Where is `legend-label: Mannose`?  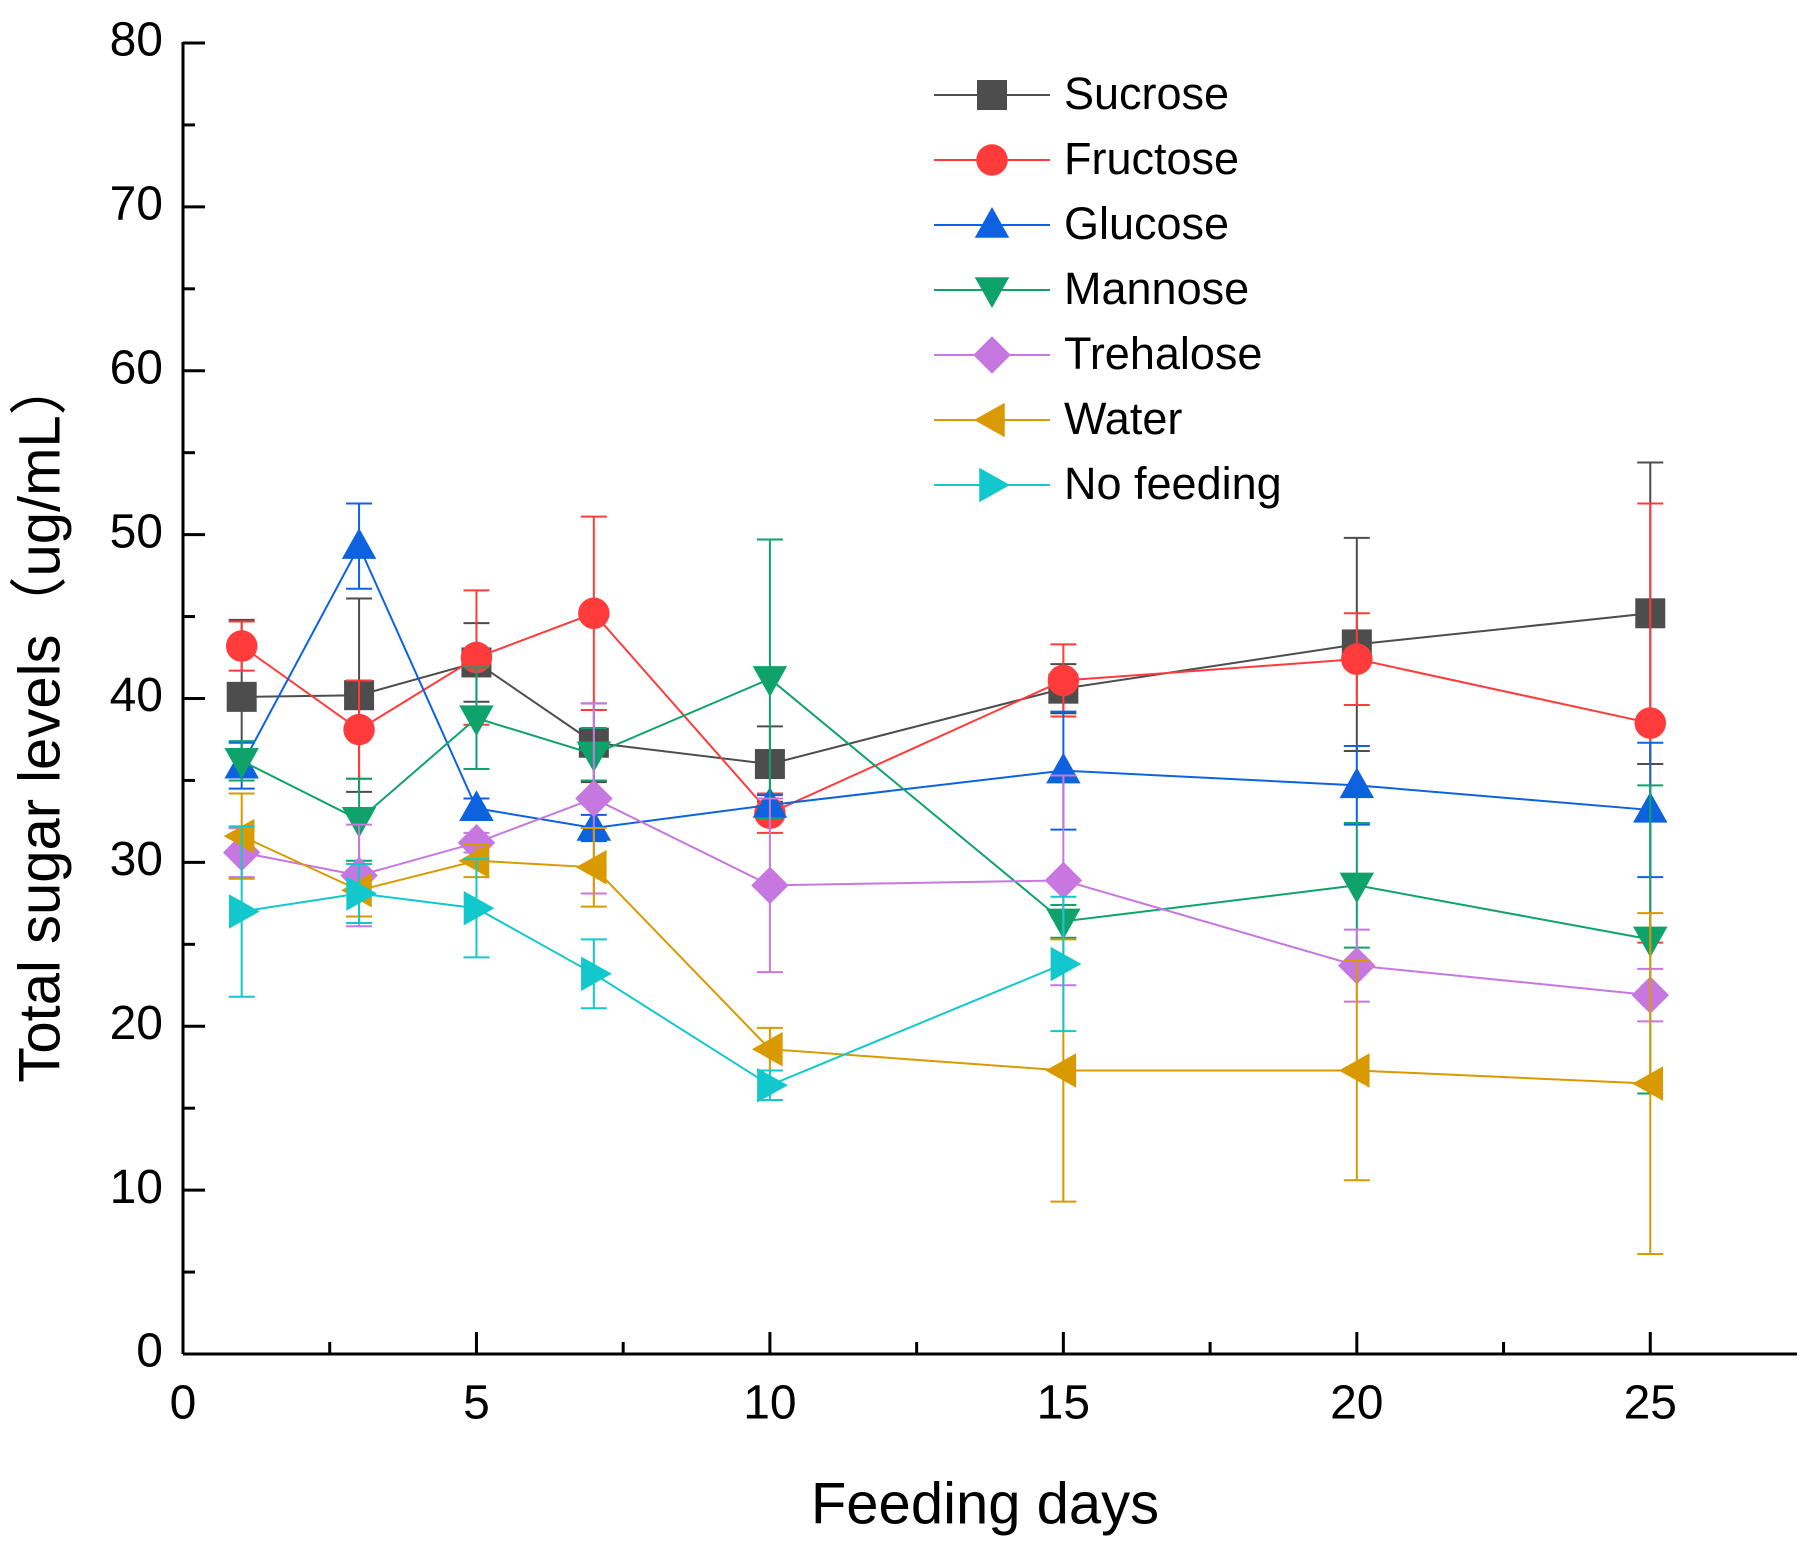
legend-label: Mannose is located at coordinates (1156, 288).